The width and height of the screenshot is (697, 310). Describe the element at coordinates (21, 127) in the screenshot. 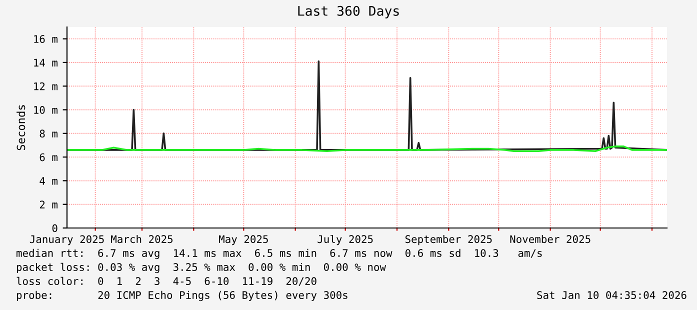

I see `y-axis-title: Seconds` at that location.